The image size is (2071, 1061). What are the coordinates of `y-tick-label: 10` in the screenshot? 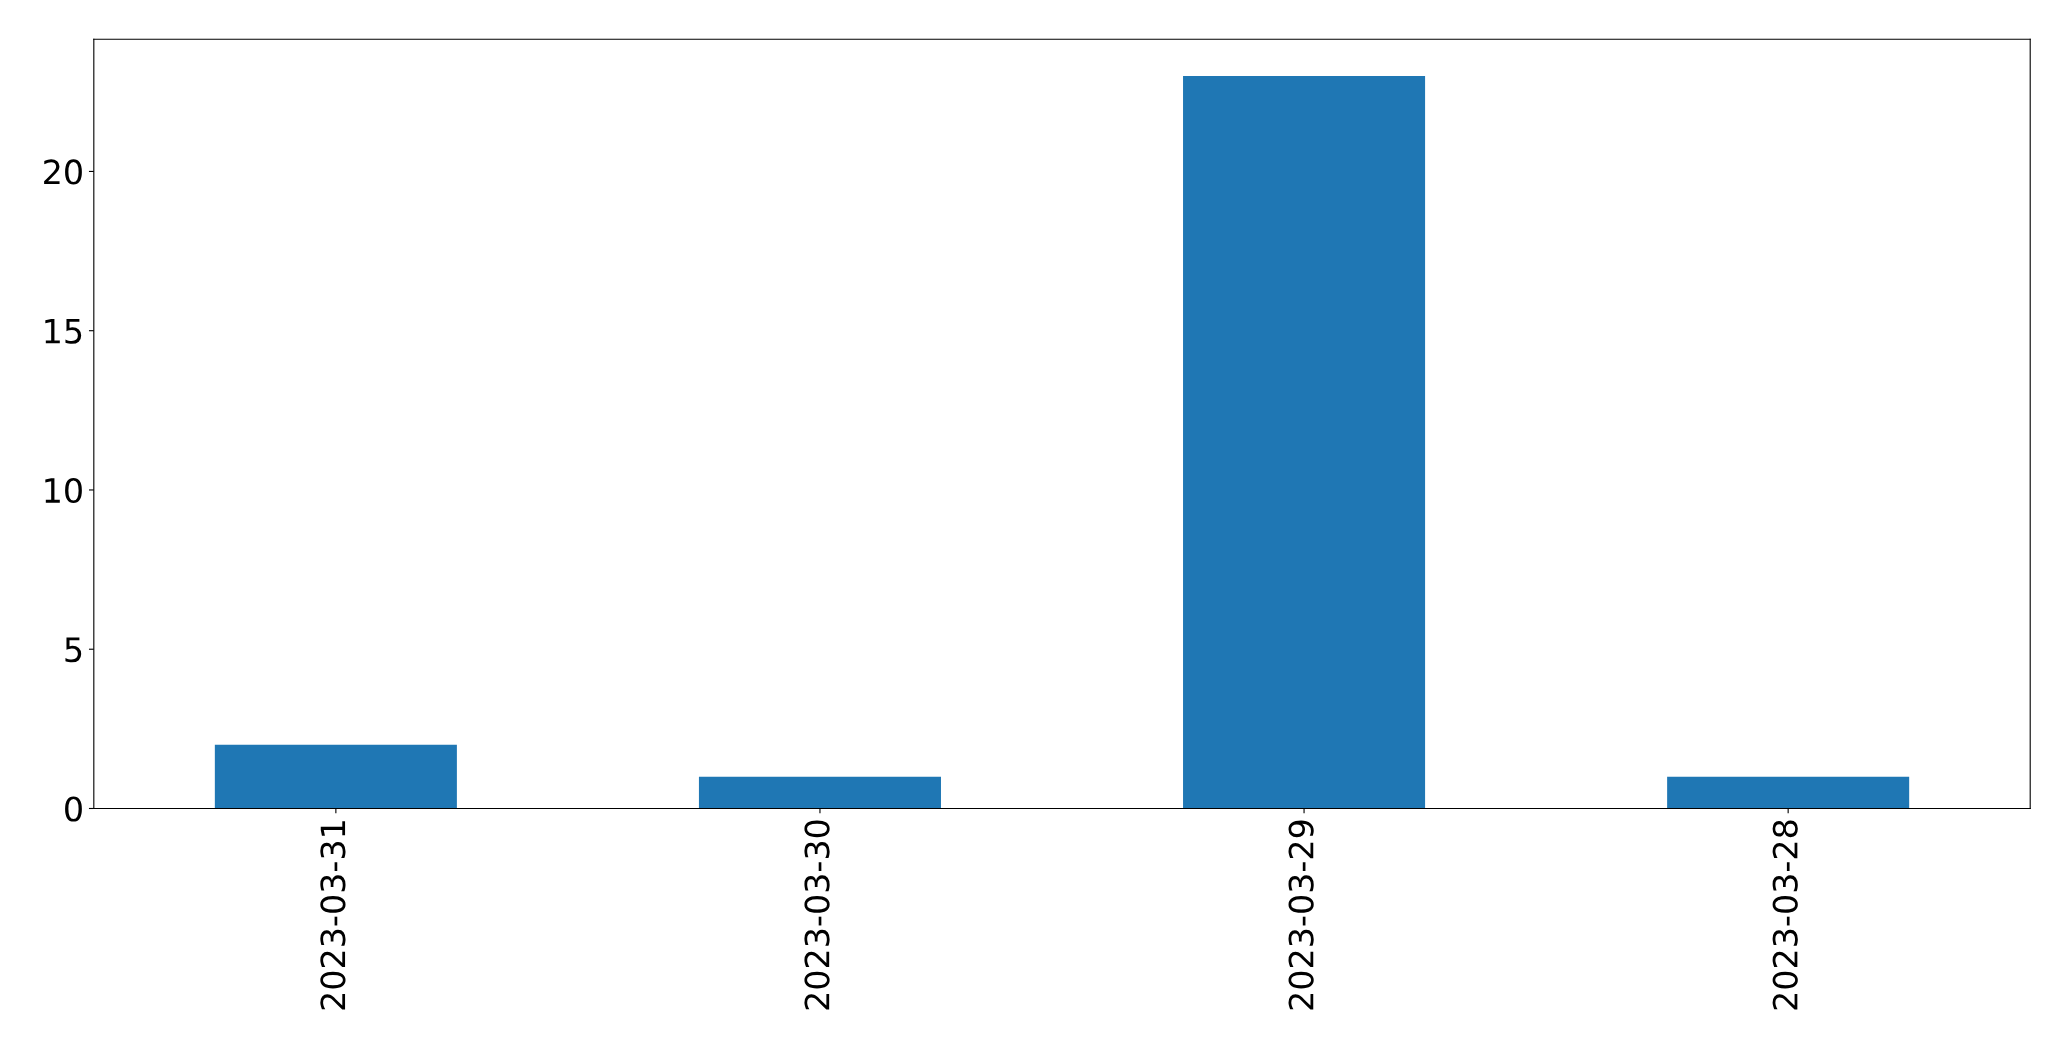 It's located at (63, 490).